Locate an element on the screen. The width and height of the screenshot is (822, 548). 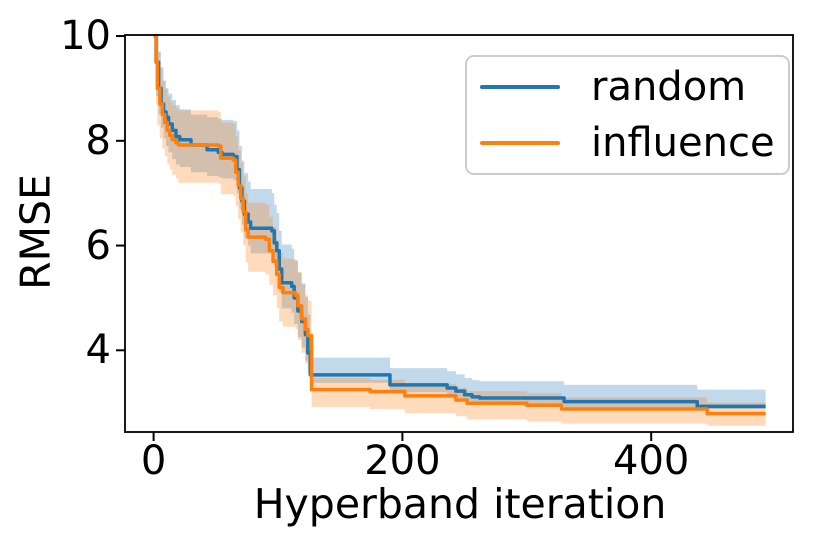
y-tick-label: 4 is located at coordinates (98, 350).